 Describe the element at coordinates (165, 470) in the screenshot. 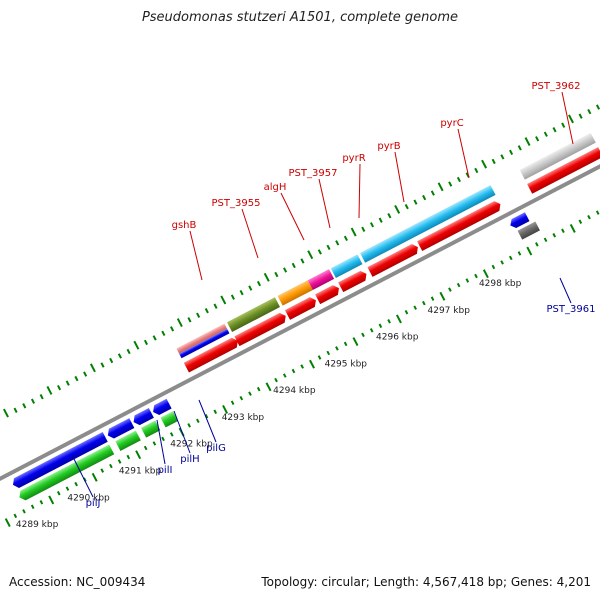

I see `gene-label: pilI` at that location.